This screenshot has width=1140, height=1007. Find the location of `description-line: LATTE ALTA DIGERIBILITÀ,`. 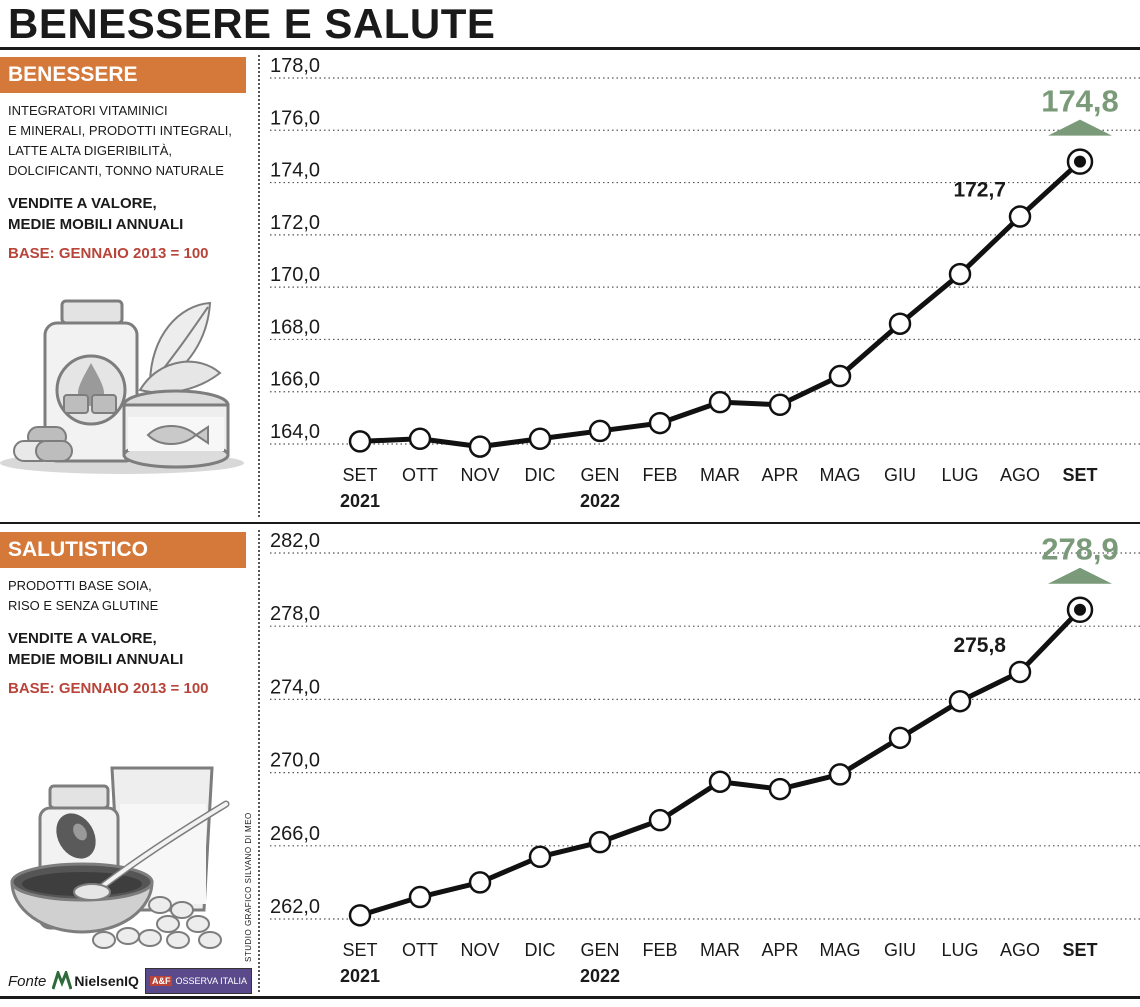

description-line: LATTE ALTA DIGERIBILITÀ, is located at coordinates (90, 150).